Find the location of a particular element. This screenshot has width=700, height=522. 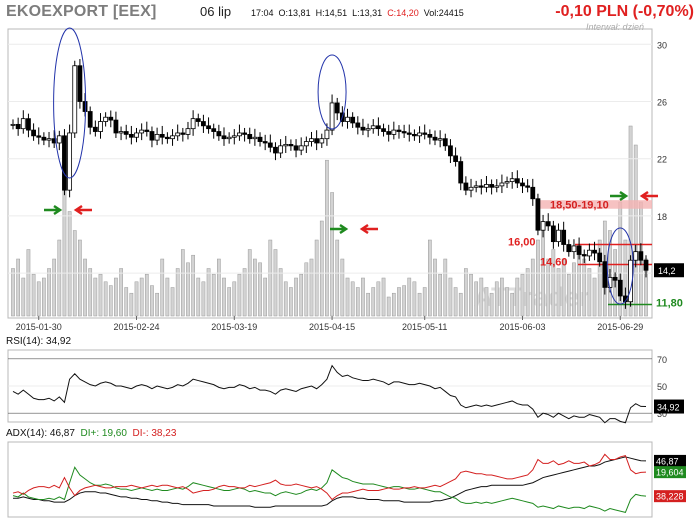

quote-time: 17:04 is located at coordinates (262, 13).